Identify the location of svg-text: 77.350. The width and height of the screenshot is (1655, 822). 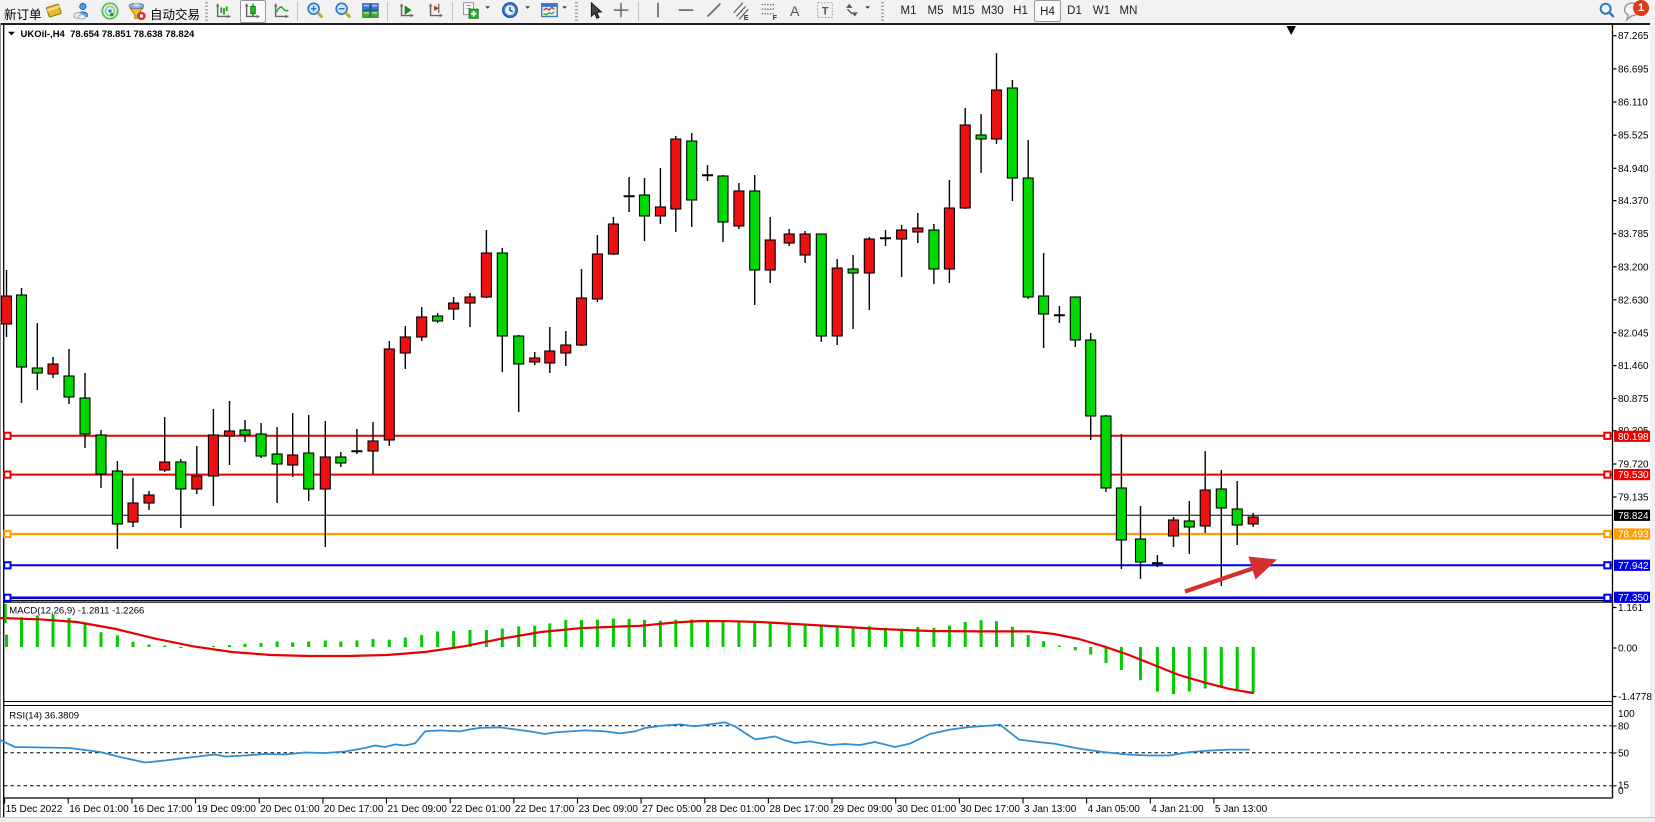
(1633, 598).